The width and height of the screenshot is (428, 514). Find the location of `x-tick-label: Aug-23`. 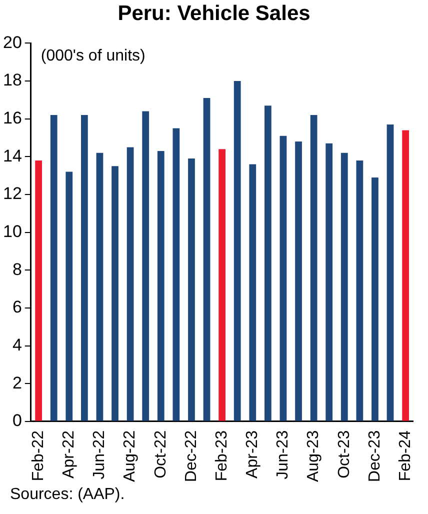

x-tick-label: Aug-23 is located at coordinates (313, 456).